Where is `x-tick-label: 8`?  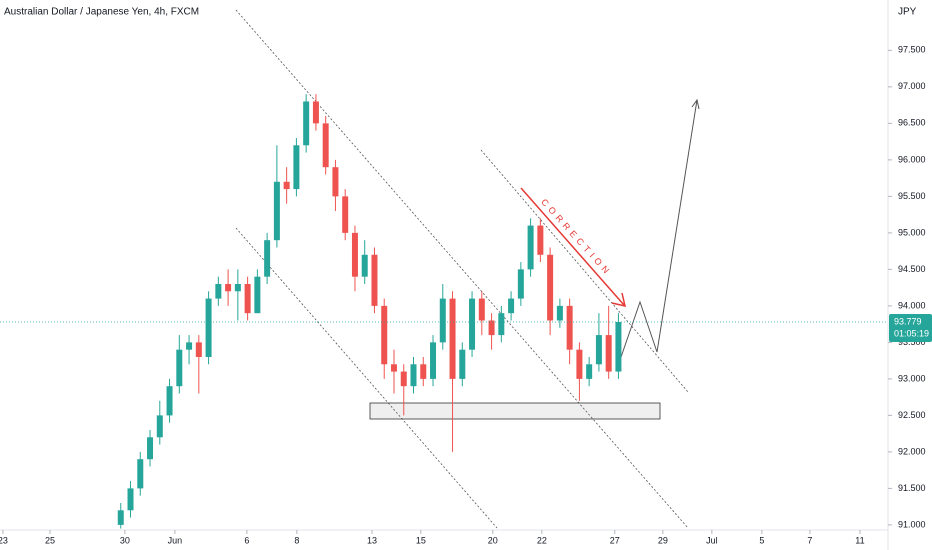 x-tick-label: 8 is located at coordinates (296, 540).